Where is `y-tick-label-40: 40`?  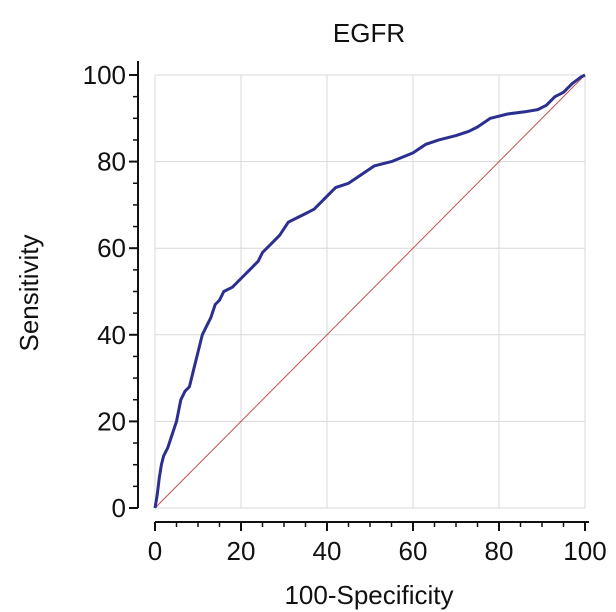
y-tick-label-40: 40 is located at coordinates (111, 335).